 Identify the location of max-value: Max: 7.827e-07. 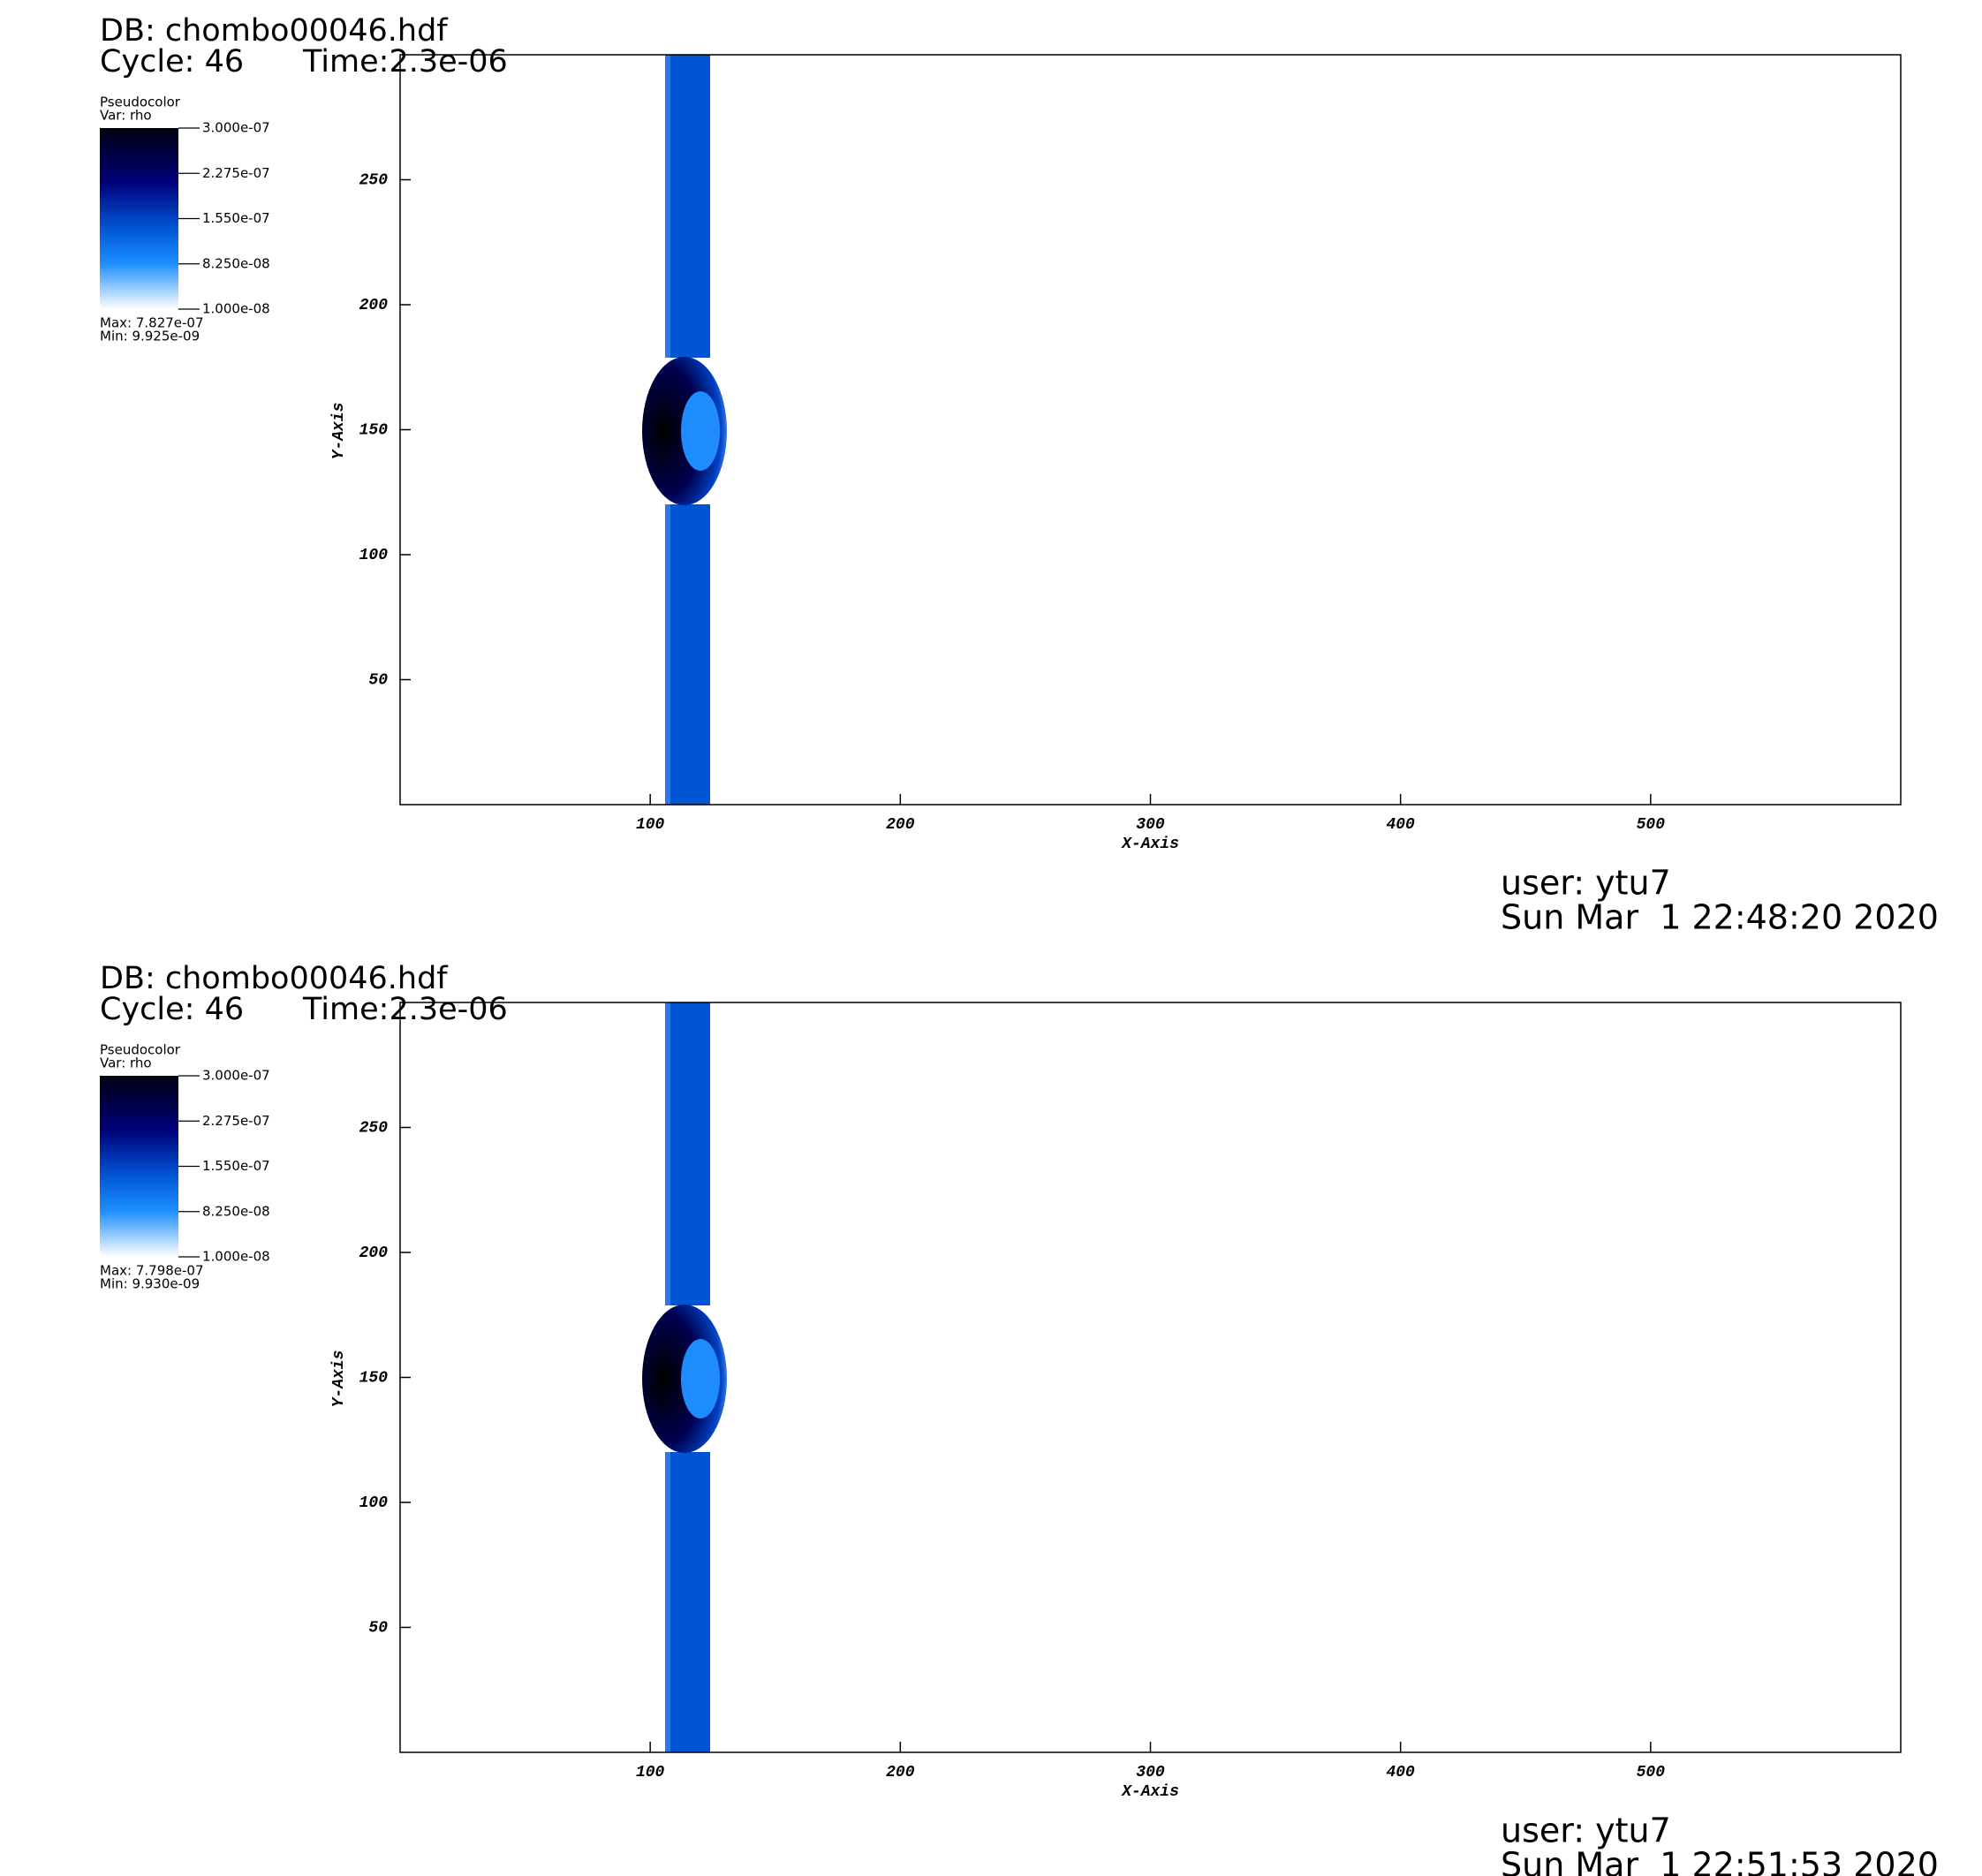
(152, 323).